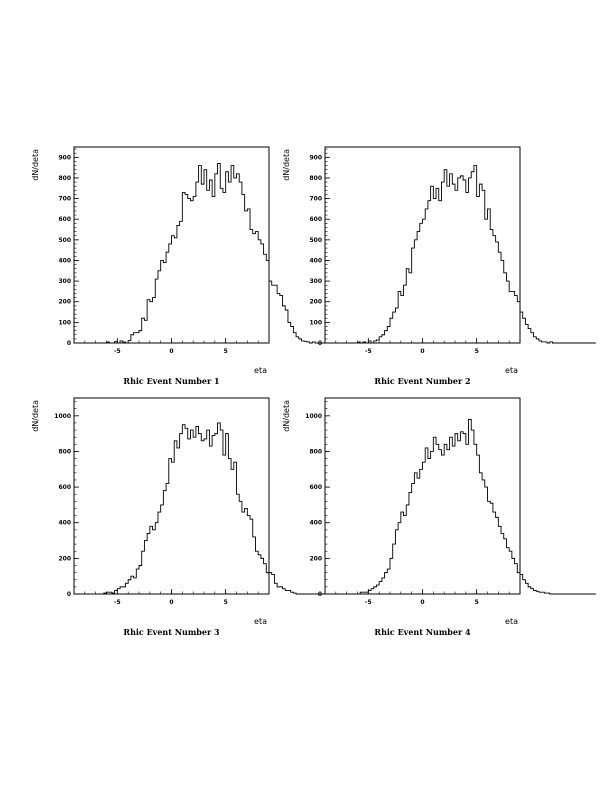 The image size is (612, 792). I want to click on chart-caption: Rhic Event Number 4, so click(422, 632).